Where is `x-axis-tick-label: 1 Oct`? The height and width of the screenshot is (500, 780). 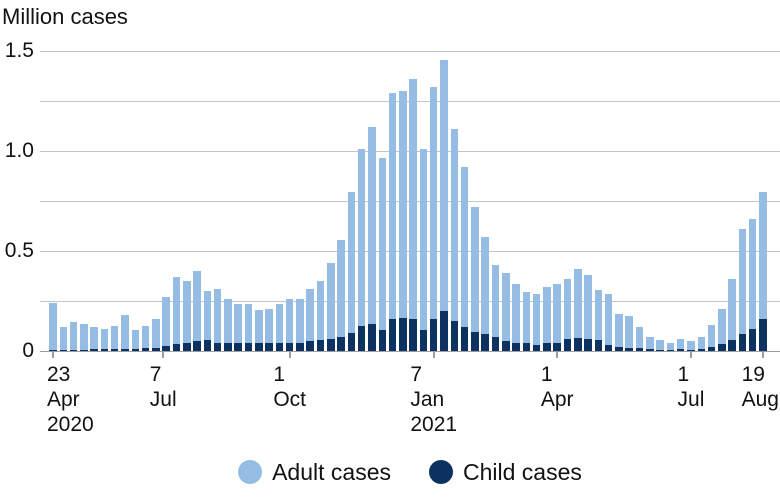
x-axis-tick-label: 1 Oct is located at coordinates (289, 387).